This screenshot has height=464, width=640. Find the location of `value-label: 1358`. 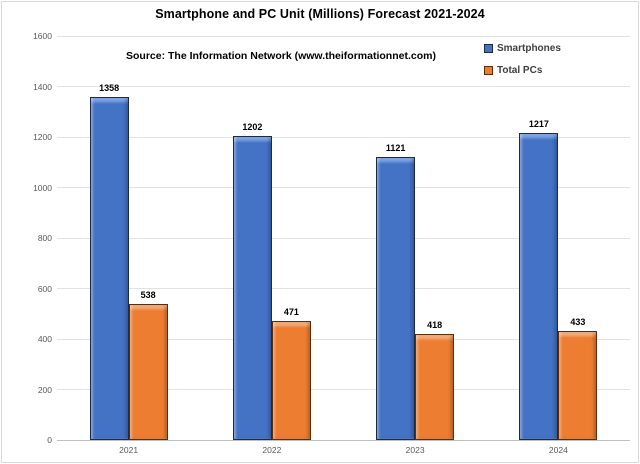

value-label: 1358 is located at coordinates (109, 88).